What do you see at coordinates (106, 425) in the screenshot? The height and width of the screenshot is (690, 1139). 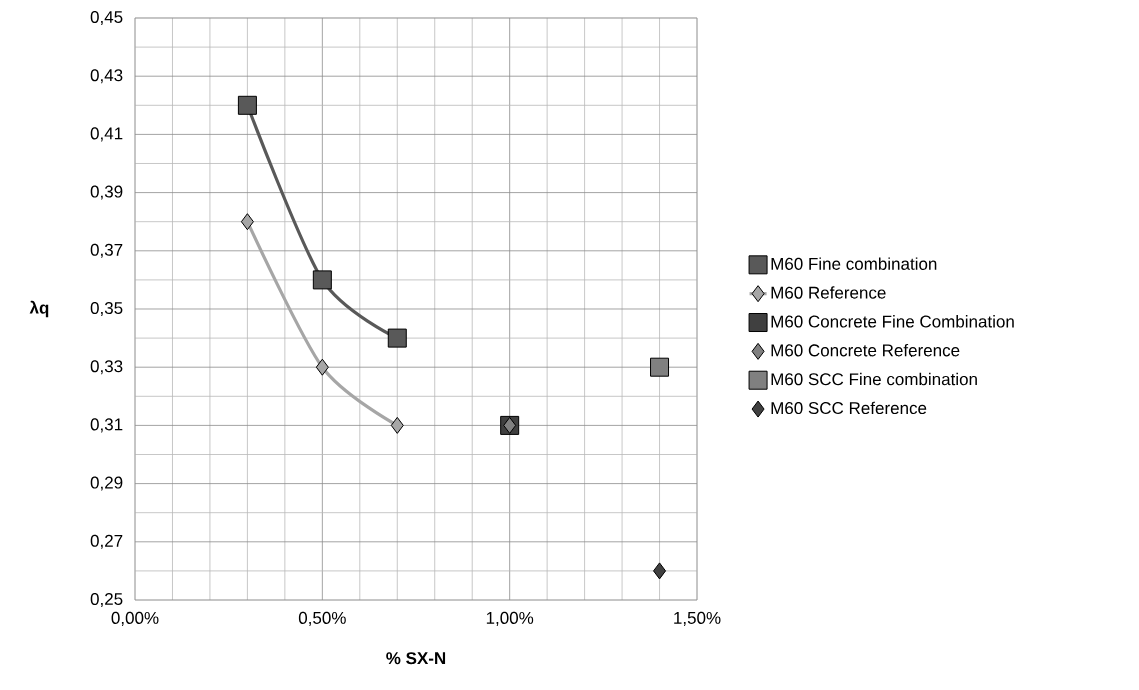 I see `y-tick-label: 0,31` at bounding box center [106, 425].